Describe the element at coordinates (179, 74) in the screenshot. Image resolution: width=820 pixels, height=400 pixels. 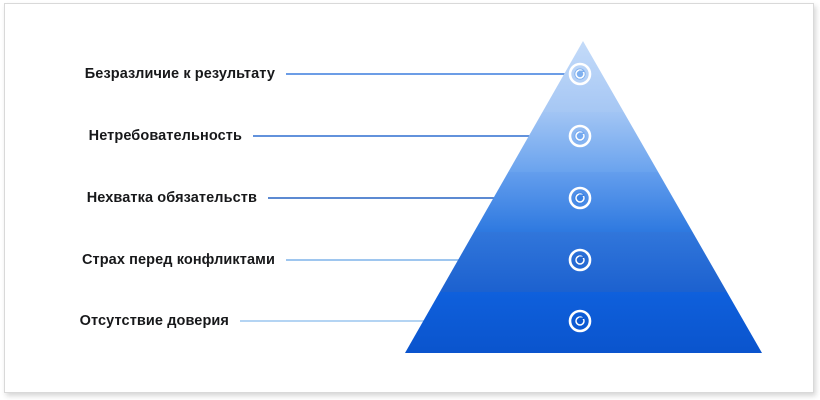
I see `level-label-1: Безразличие к результату` at that location.